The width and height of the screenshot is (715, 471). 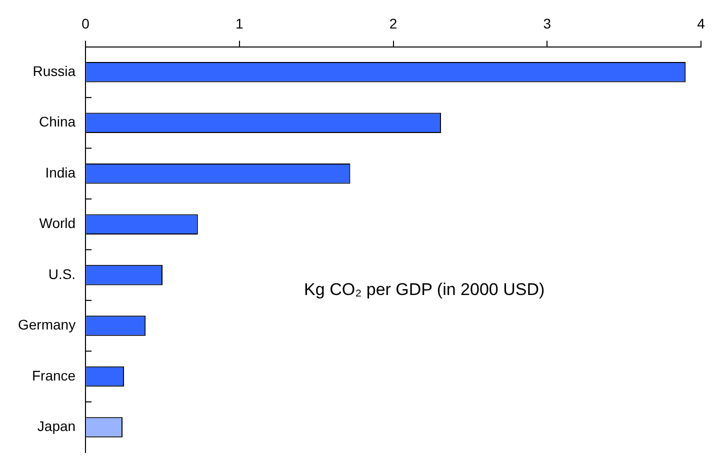 I want to click on x-tick-label: 0, so click(x=86, y=23).